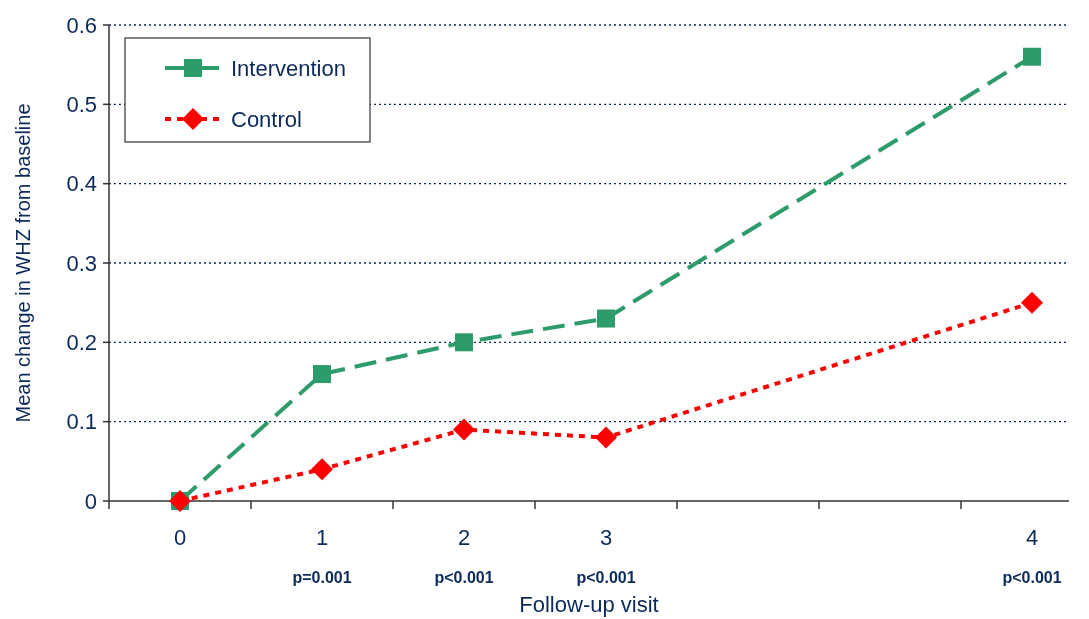  Describe the element at coordinates (322, 537) in the screenshot. I see `x-tick-label: 1` at that location.